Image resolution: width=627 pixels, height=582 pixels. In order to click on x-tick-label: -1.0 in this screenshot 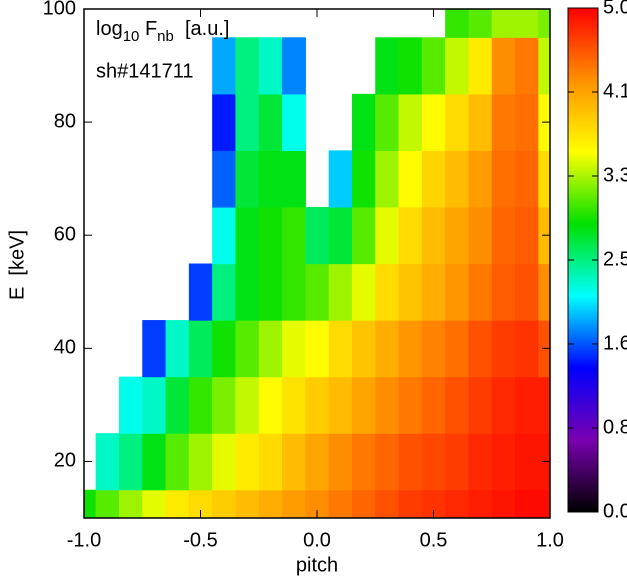, I will do `click(84, 540)`.